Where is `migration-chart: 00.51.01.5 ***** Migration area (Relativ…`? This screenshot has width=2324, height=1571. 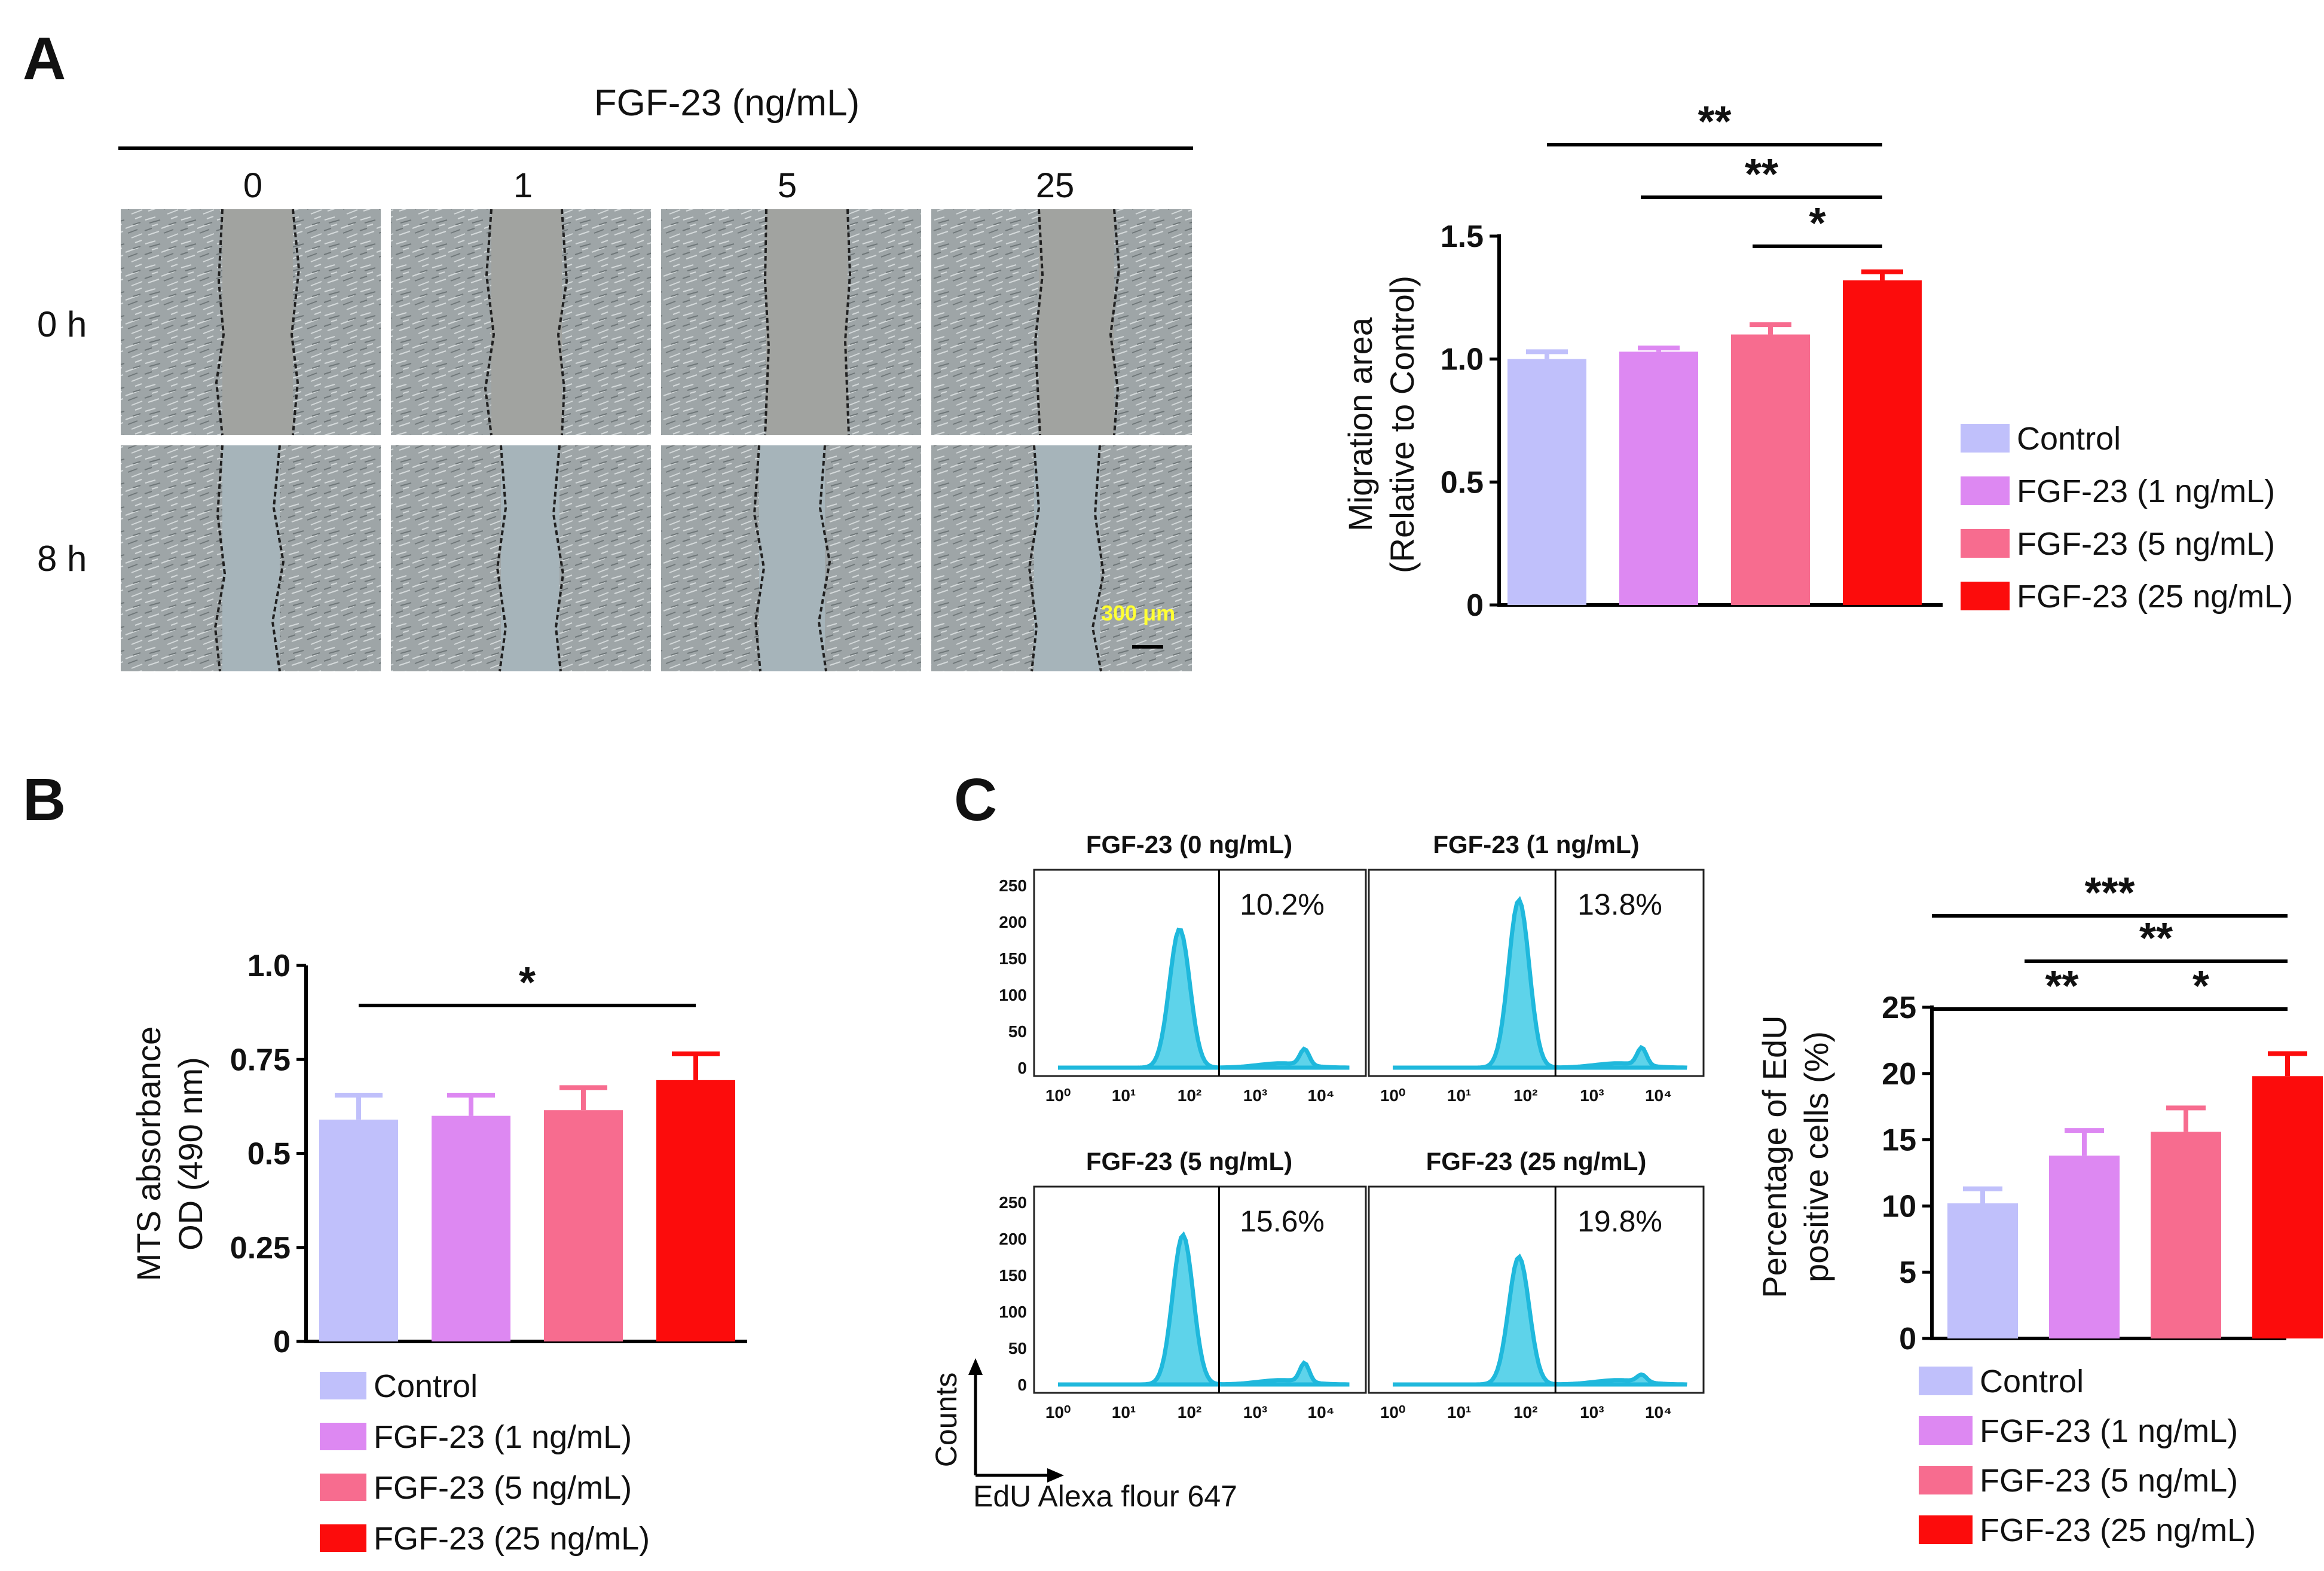
migration-chart: 00.51.01.5 ***** Migration area (Relativ… is located at coordinates (1642, 360).